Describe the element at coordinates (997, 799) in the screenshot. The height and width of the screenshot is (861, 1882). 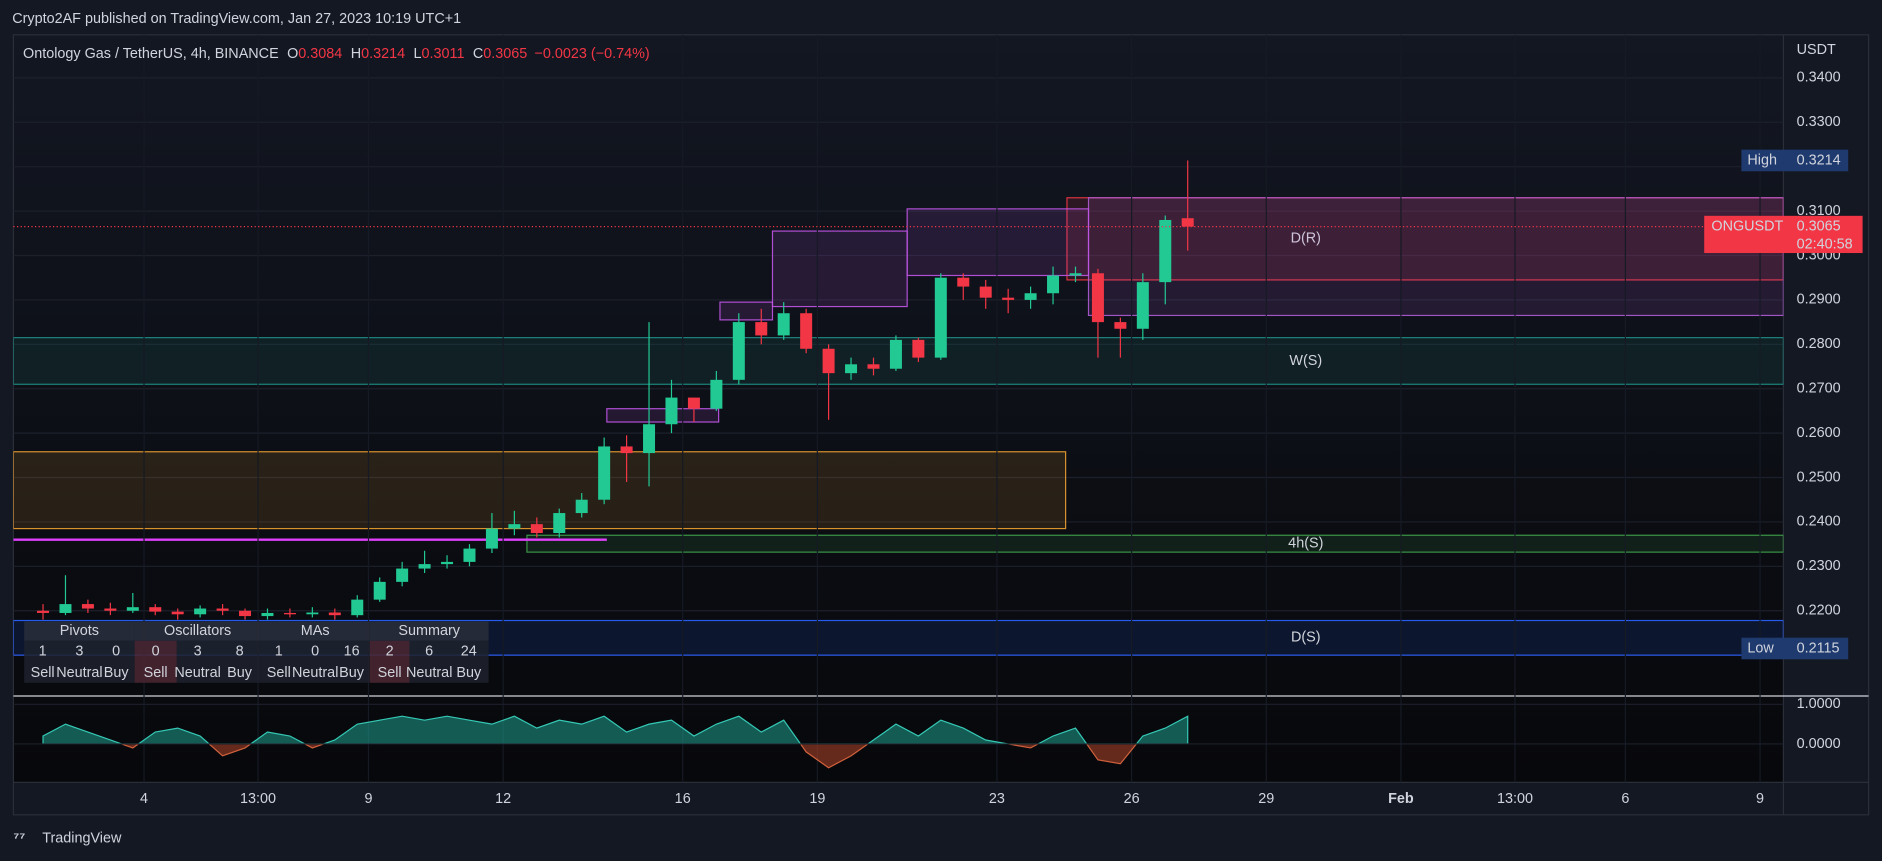
I see `x-tick-label: 23` at that location.